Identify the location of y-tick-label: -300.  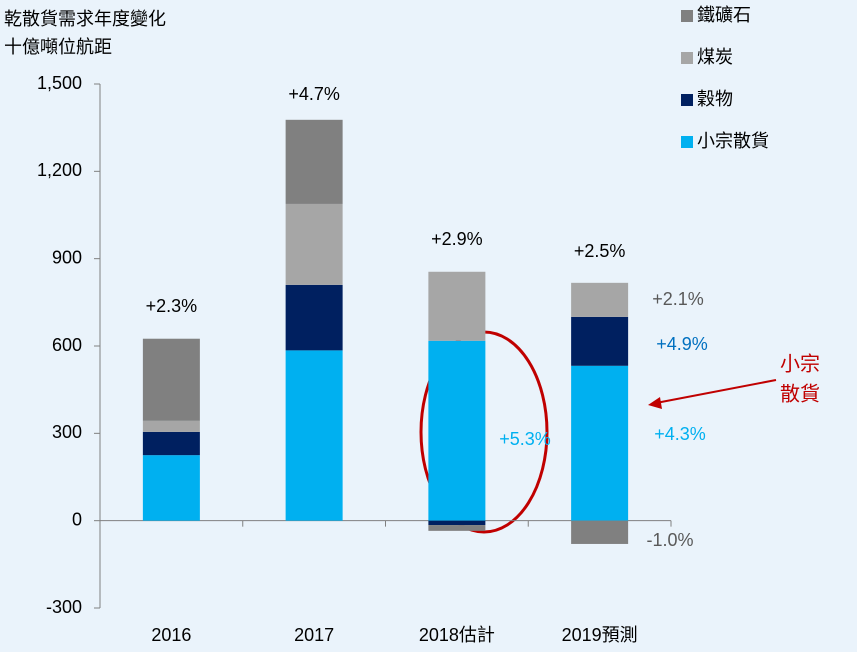
(64, 607).